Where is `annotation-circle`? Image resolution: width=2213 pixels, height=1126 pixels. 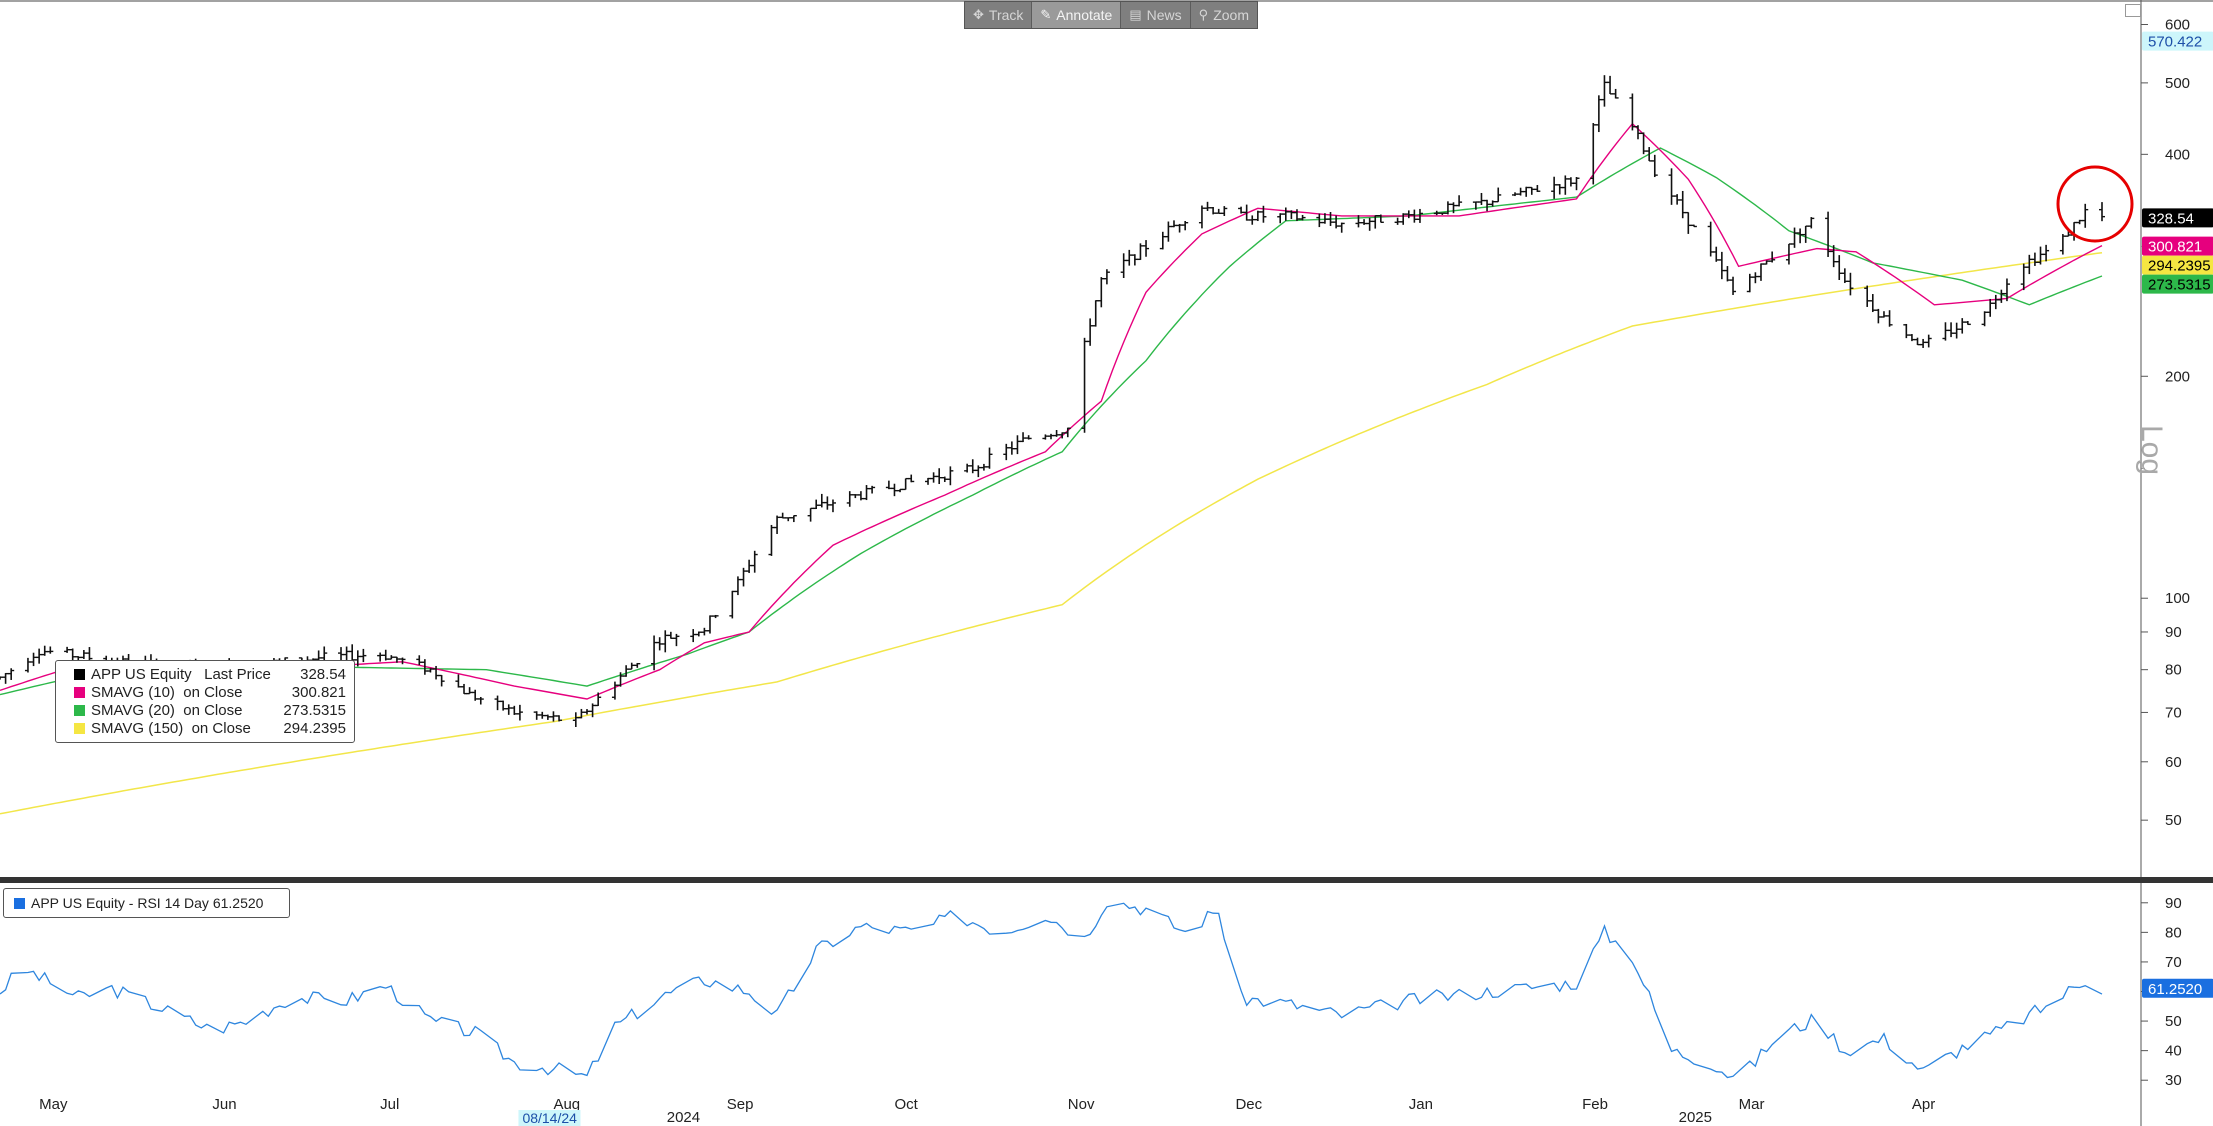 annotation-circle is located at coordinates (2095, 204).